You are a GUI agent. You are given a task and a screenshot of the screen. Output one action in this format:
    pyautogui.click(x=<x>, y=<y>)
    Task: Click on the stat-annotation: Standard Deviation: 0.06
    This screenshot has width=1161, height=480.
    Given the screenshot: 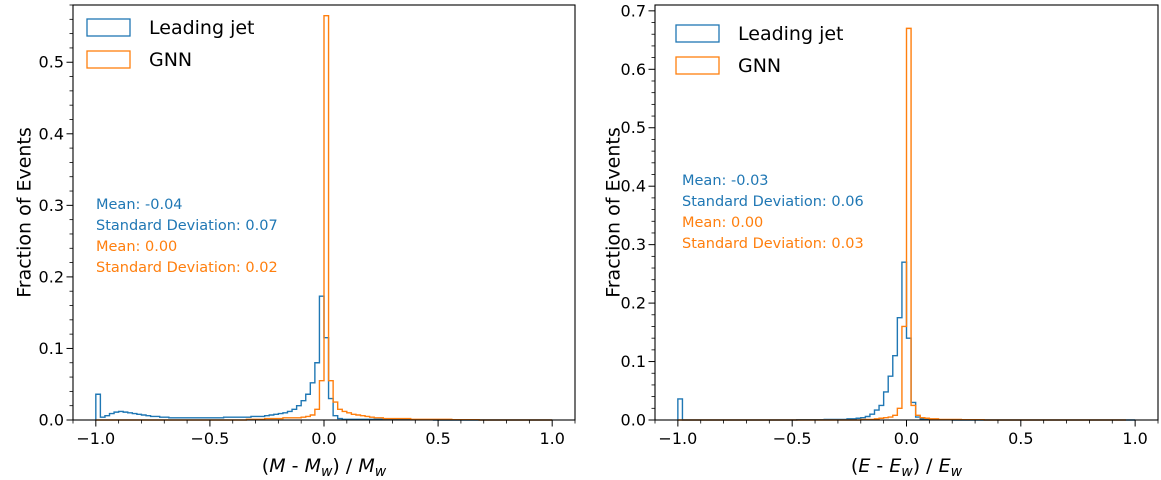 What is the action you would take?
    pyautogui.click(x=773, y=202)
    